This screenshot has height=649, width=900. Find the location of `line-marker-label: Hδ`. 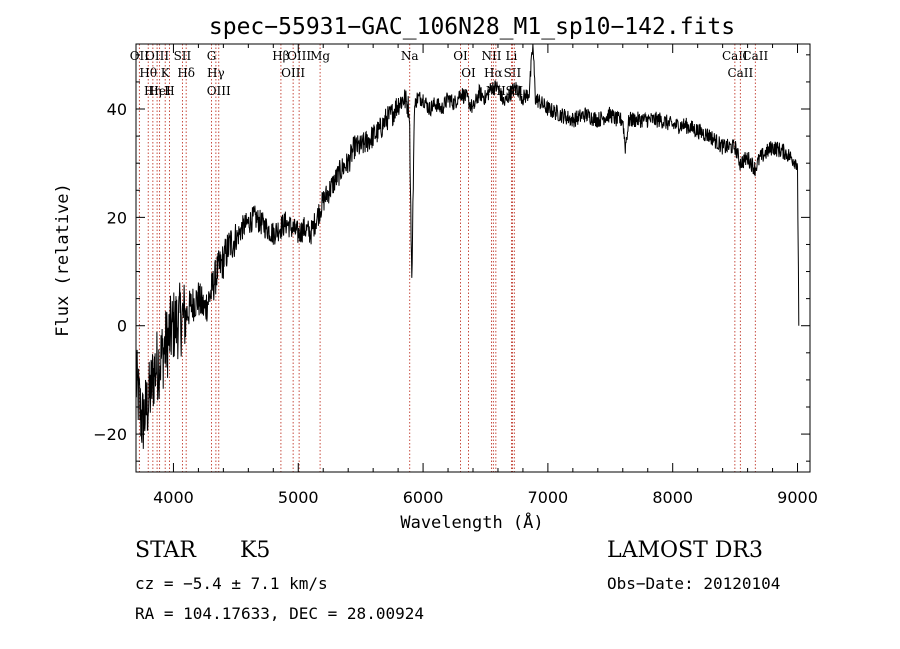

line-marker-label: Hδ is located at coordinates (186, 73).